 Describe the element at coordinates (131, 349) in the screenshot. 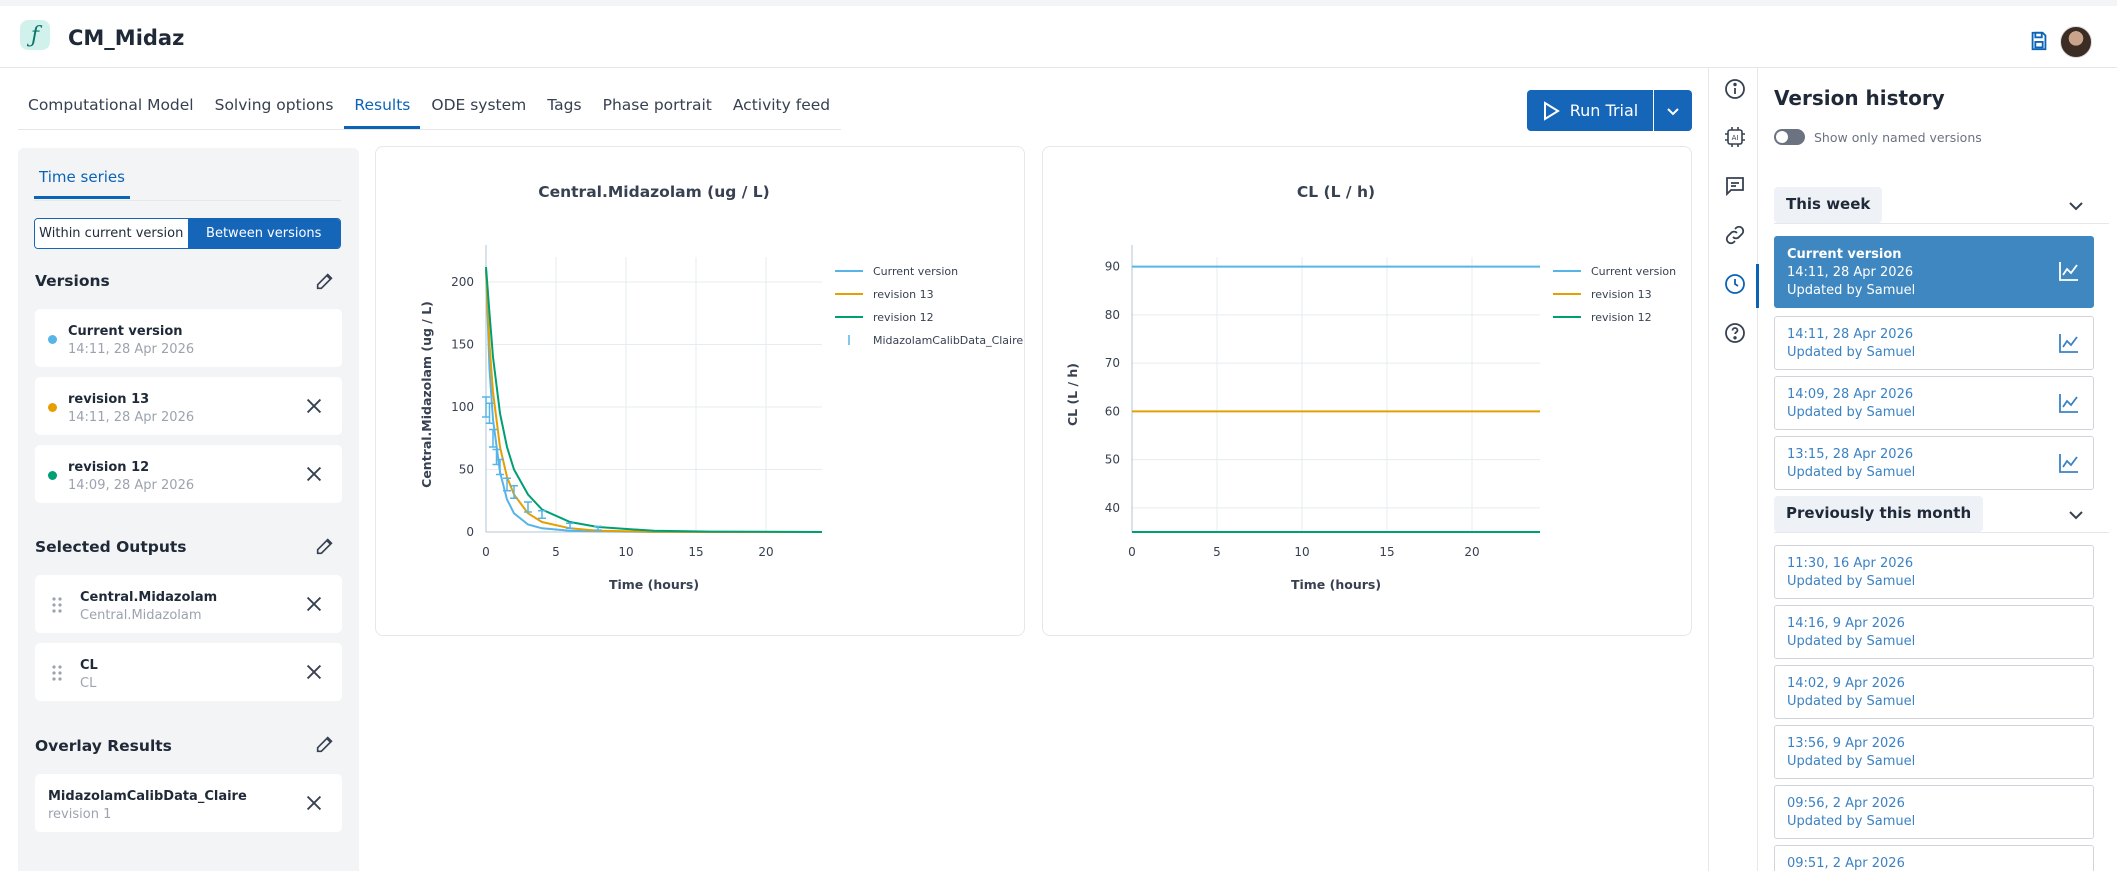

I see `version-date: 14:11, 28 Apr 2026` at that location.